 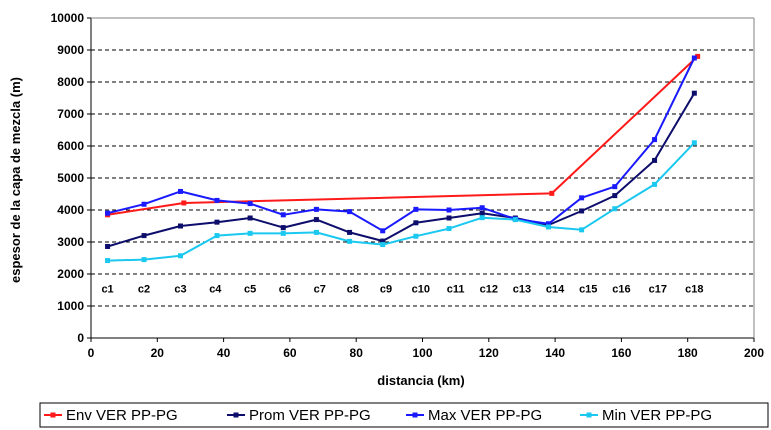 What do you see at coordinates (70, 274) in the screenshot?
I see `y-tick-label: 2000` at bounding box center [70, 274].